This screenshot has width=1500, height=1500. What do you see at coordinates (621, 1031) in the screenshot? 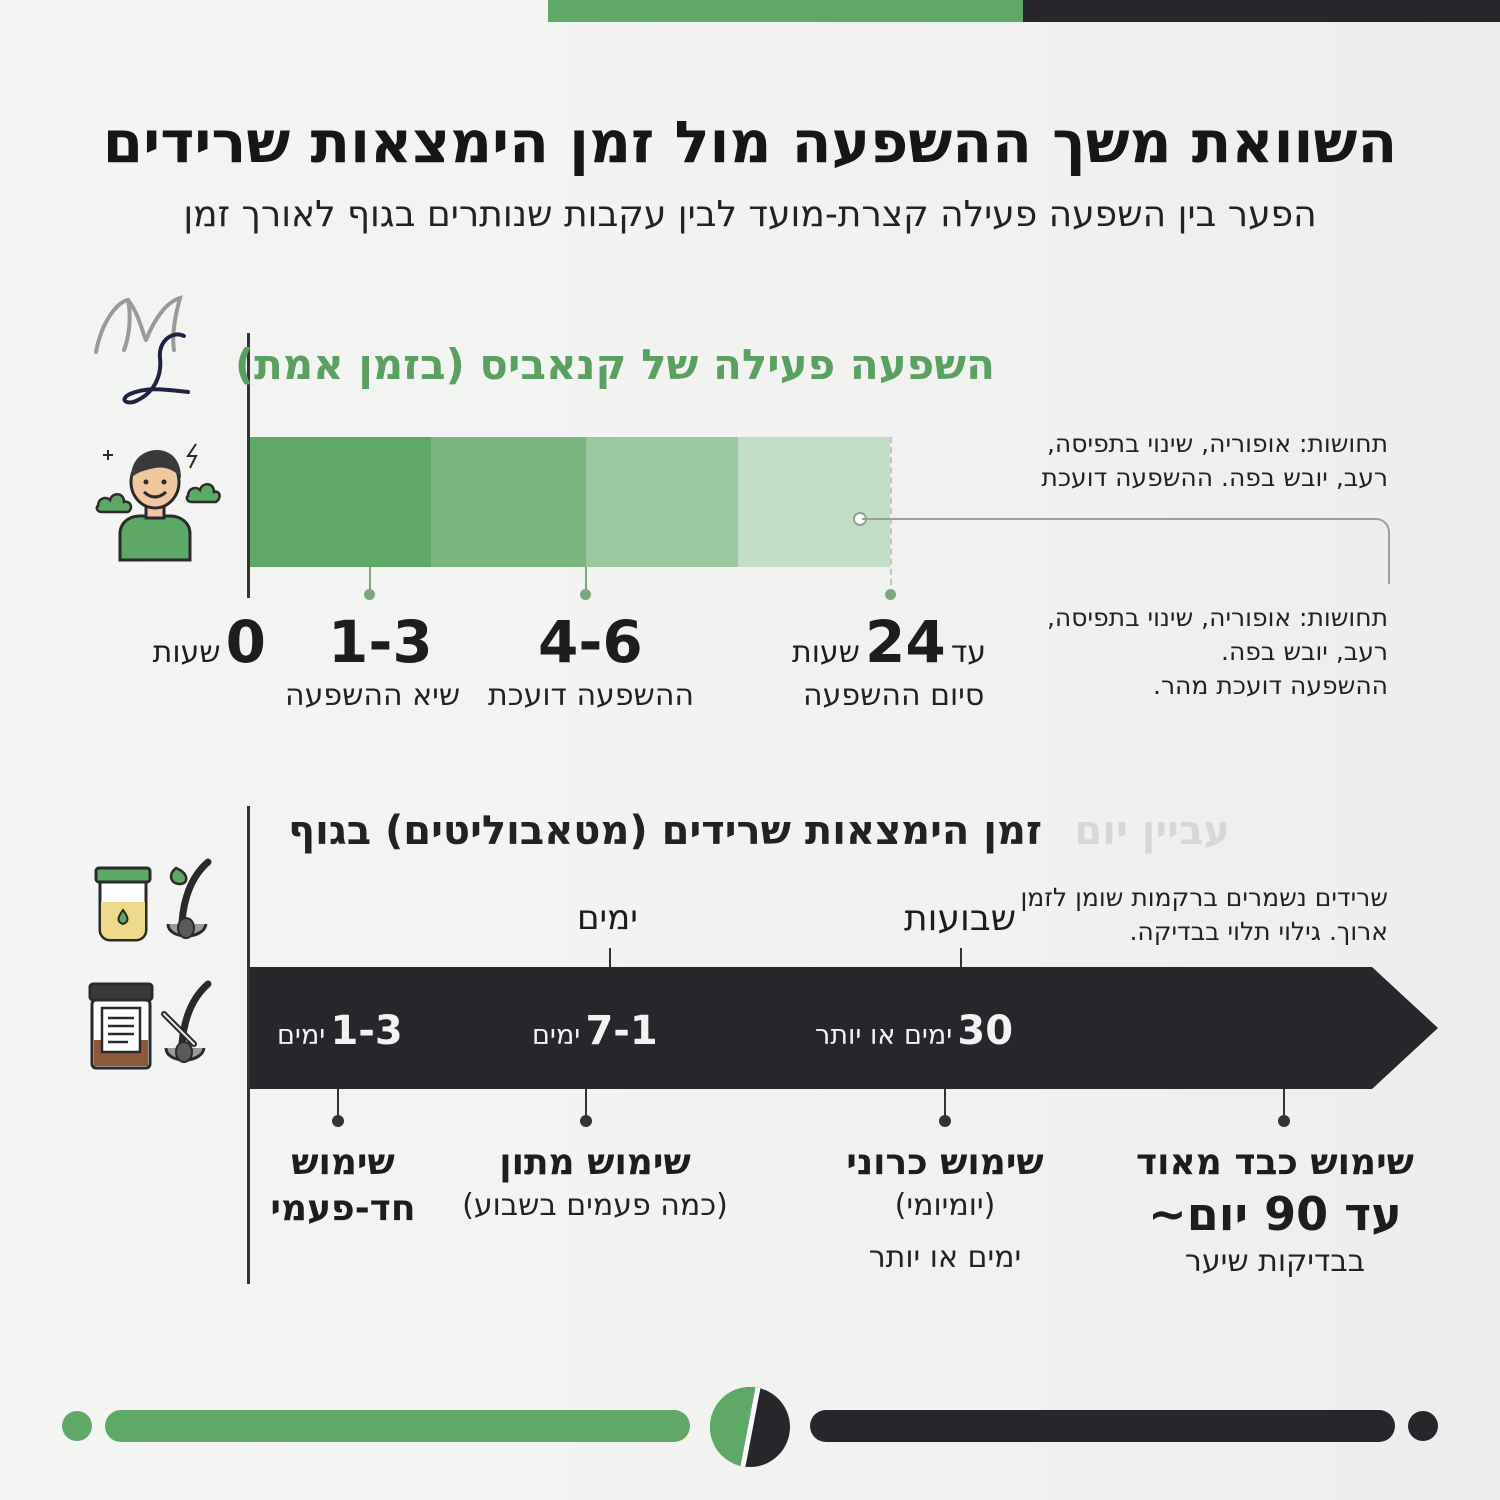
I see `arrow-value-7-1: 7-1` at bounding box center [621, 1031].